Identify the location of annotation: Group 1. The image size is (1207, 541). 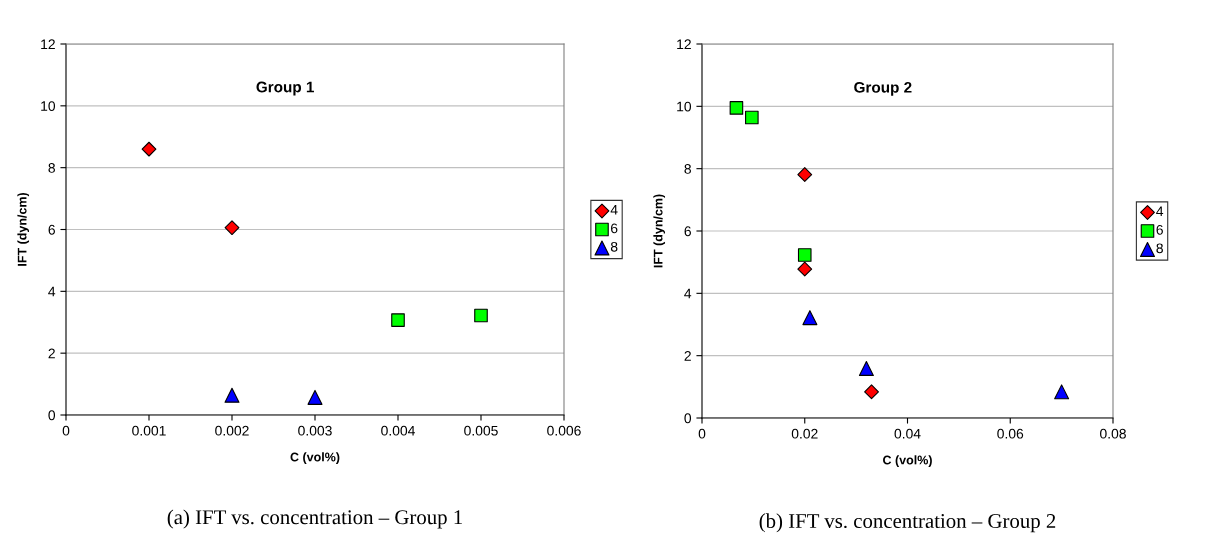
(285, 88).